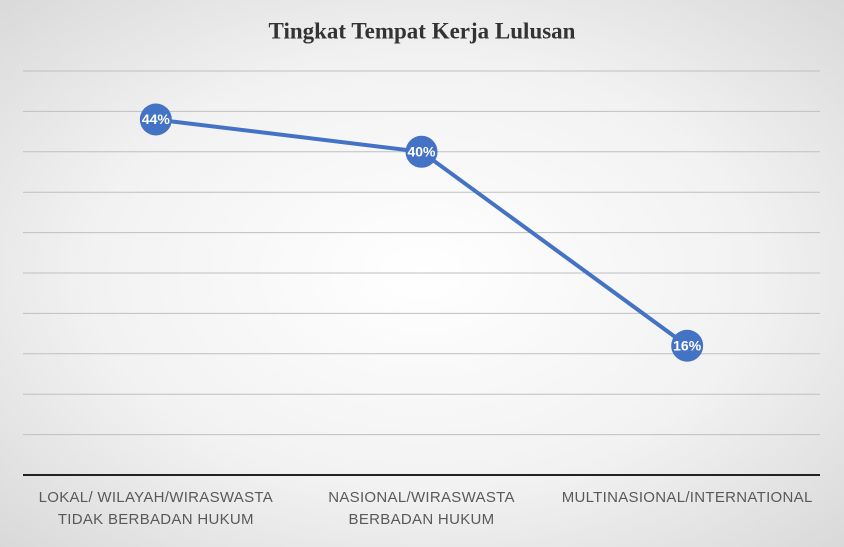  What do you see at coordinates (687, 497) in the screenshot?
I see `x-tick-label: MULTINASIONAL/INTERNATIONAL` at bounding box center [687, 497].